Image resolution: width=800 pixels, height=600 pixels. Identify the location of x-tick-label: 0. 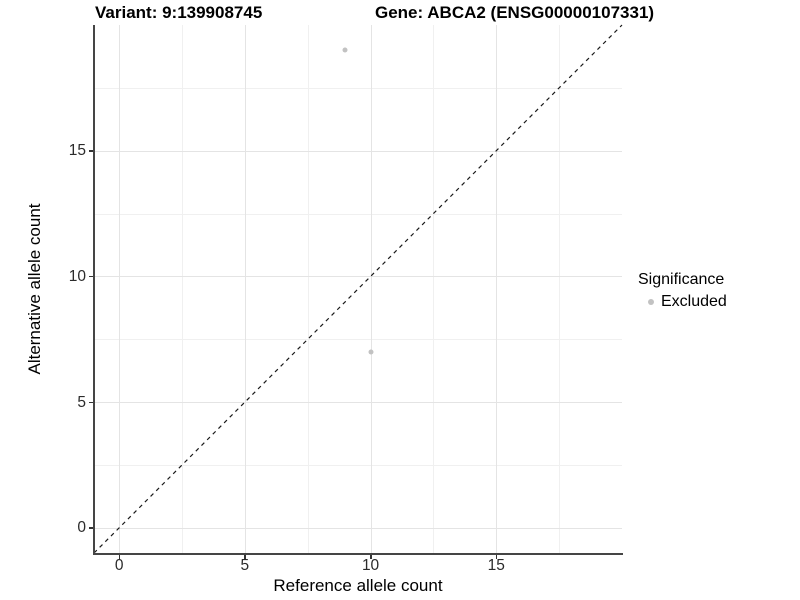
(119, 565).